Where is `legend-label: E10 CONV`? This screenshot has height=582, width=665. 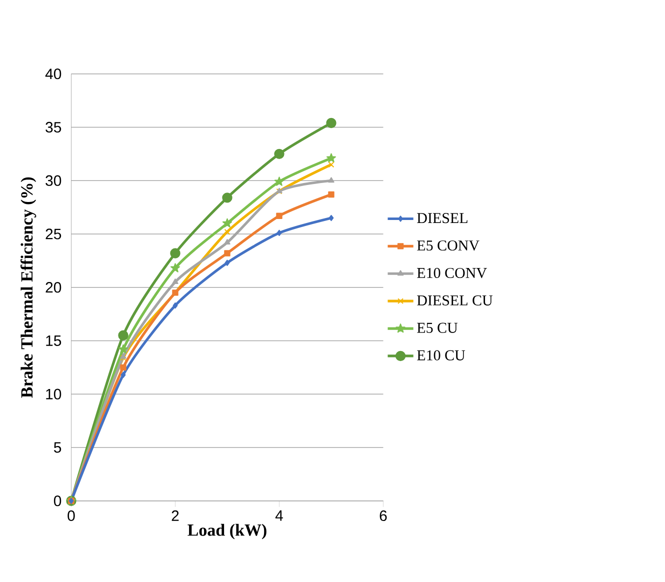 legend-label: E10 CONV is located at coordinates (452, 273).